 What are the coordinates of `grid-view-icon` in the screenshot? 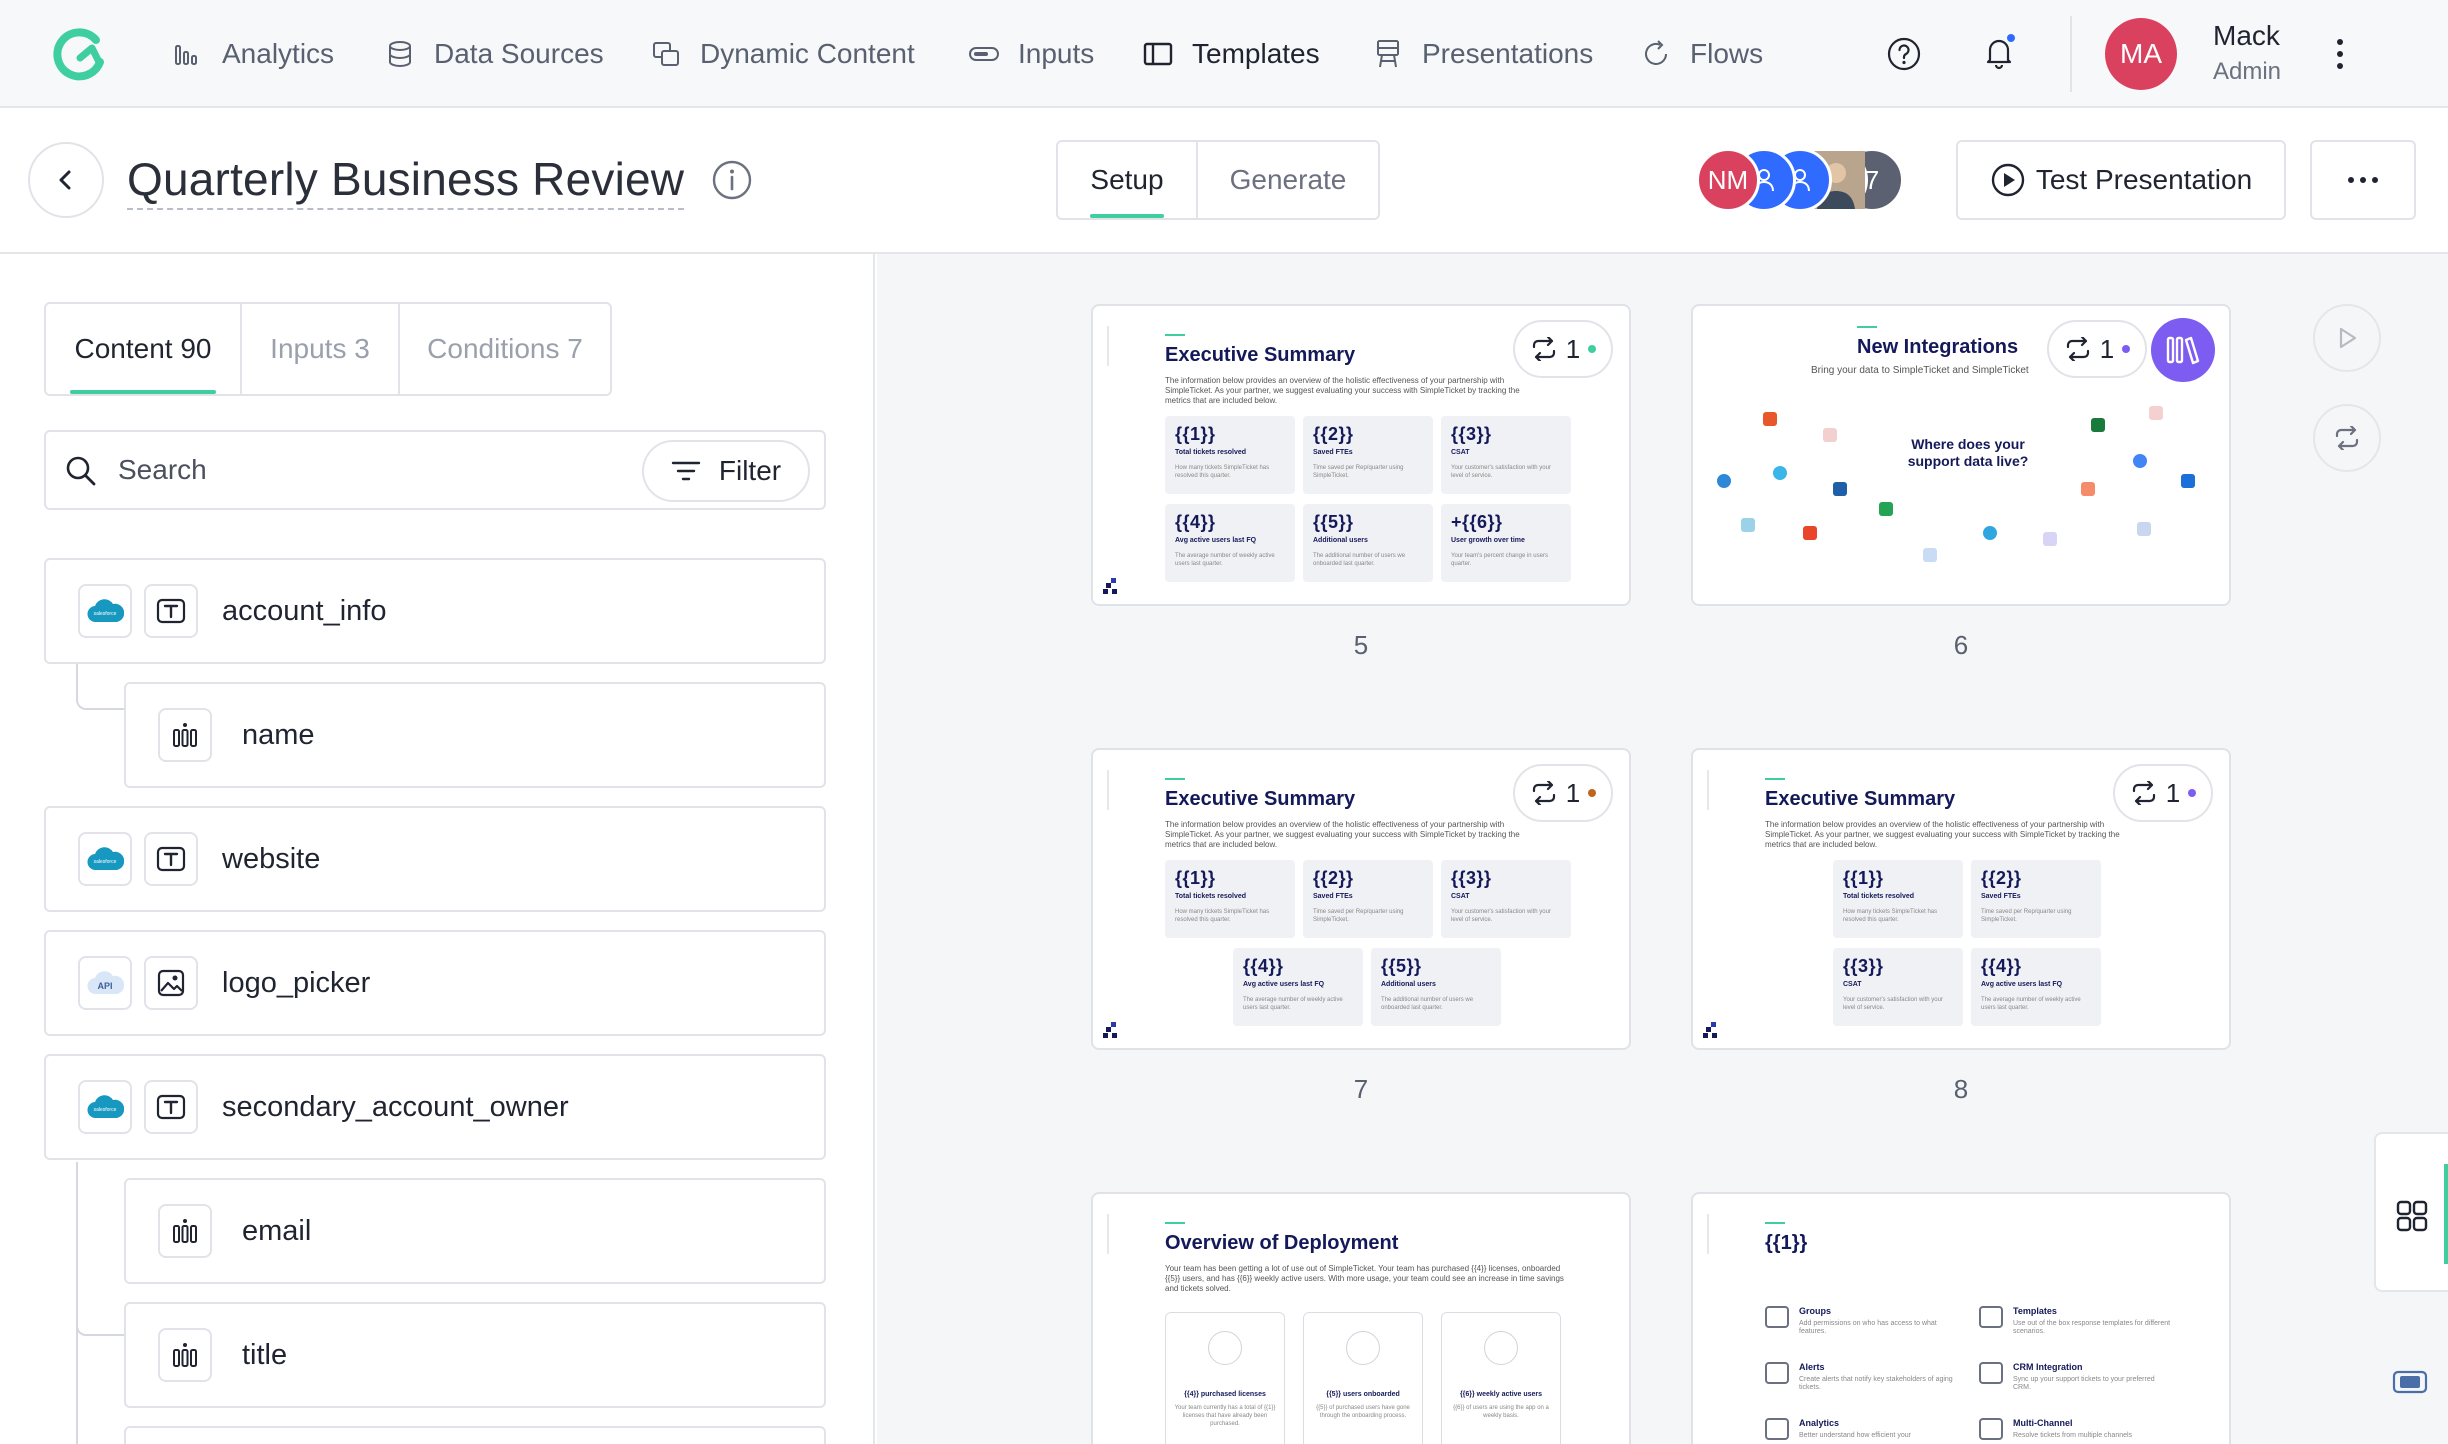 It's located at (2412, 1216).